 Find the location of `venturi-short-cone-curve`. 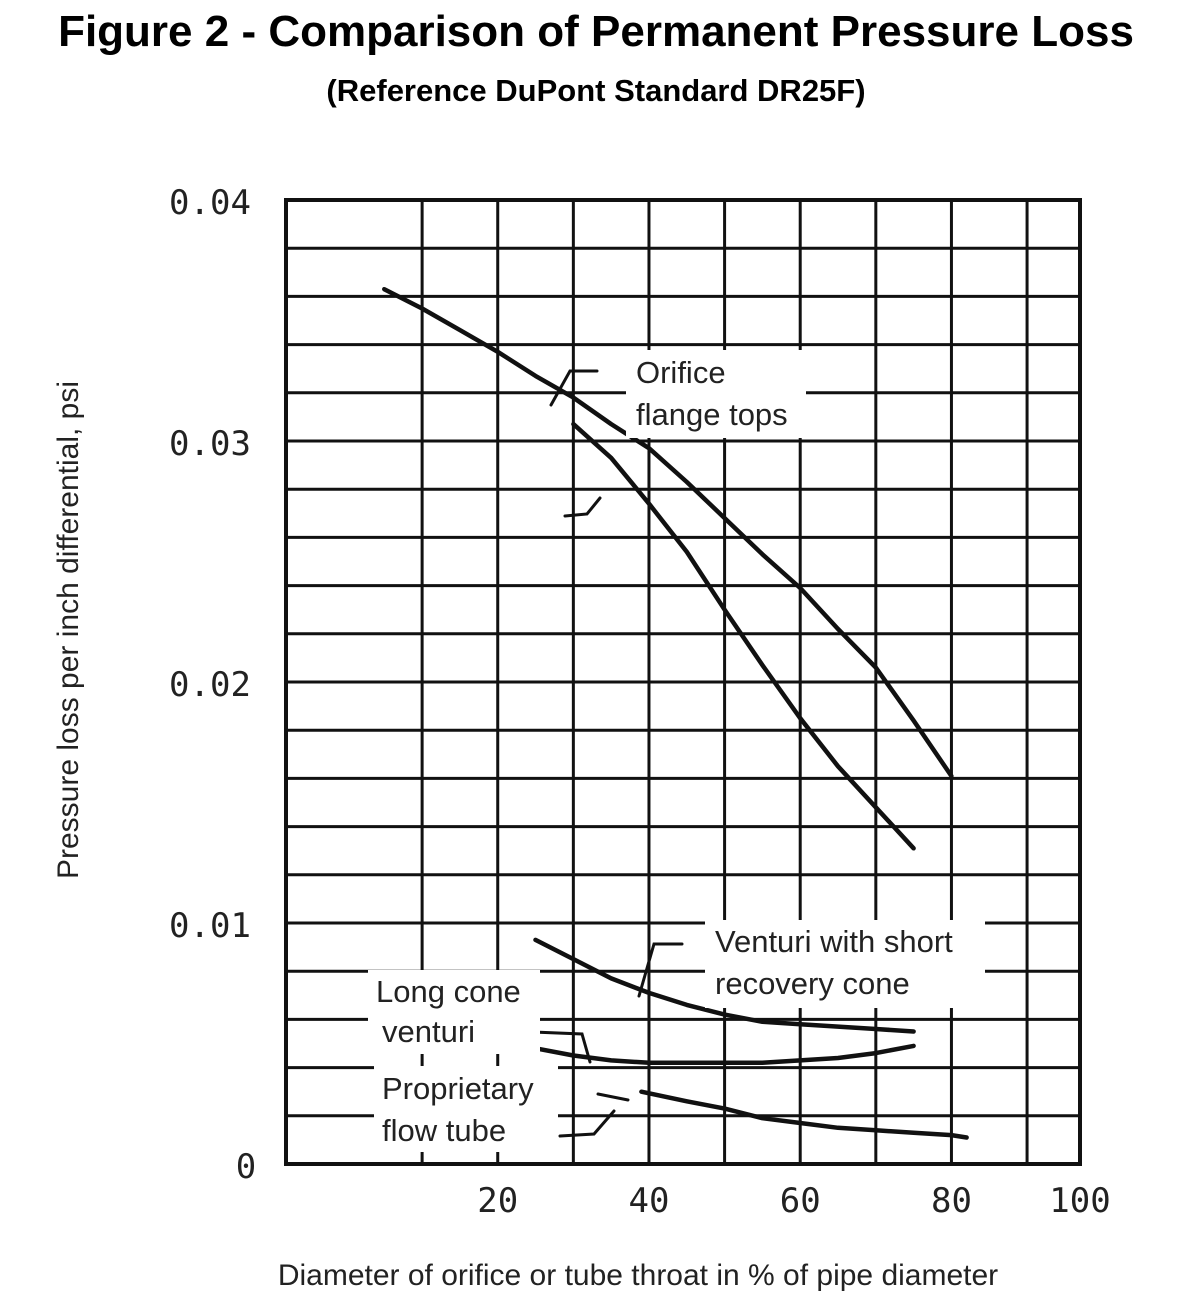

venturi-short-cone-curve is located at coordinates (724, 985).